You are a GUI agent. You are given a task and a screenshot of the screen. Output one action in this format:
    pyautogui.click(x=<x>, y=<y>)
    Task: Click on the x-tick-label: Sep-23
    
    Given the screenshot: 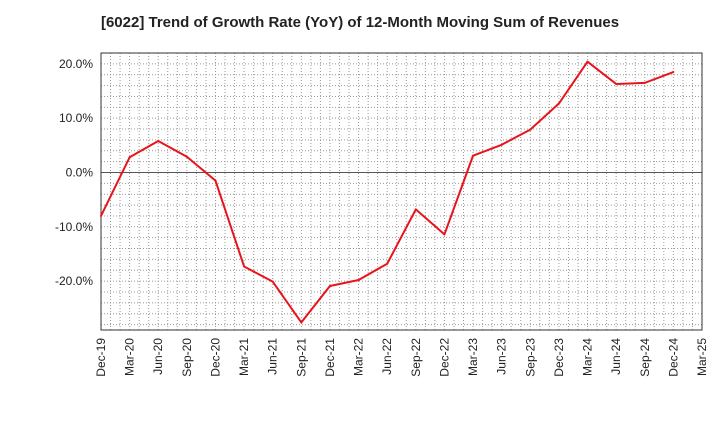 What is the action you would take?
    pyautogui.click(x=530, y=357)
    